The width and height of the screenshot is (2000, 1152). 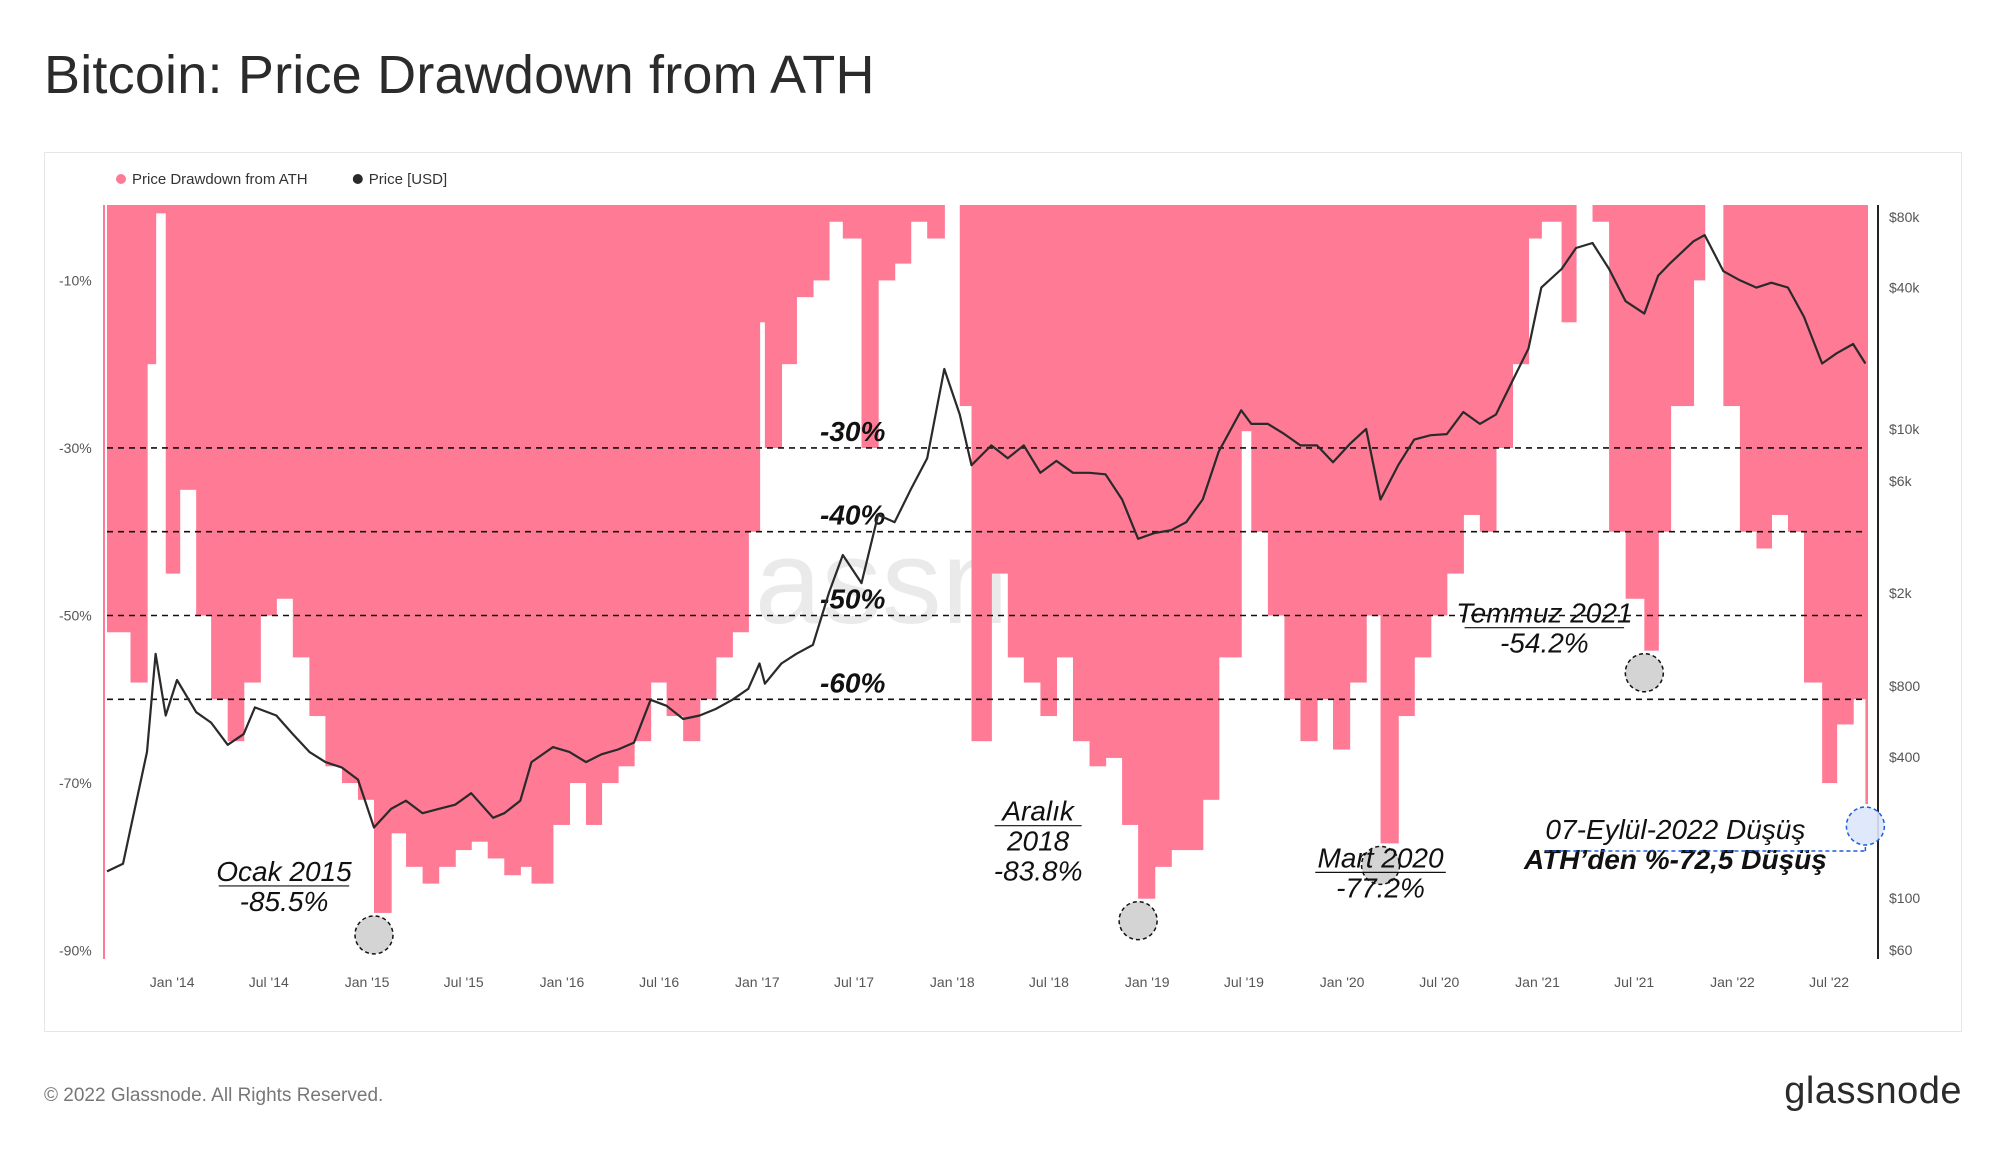 I want to click on x-tick-label-9: Jul '18, so click(x=1049, y=982).